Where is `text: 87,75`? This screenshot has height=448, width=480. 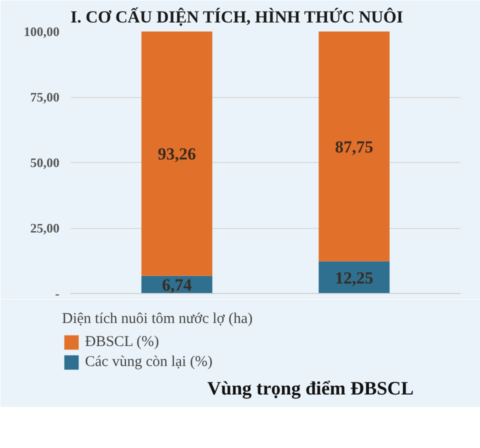 text: 87,75 is located at coordinates (354, 146).